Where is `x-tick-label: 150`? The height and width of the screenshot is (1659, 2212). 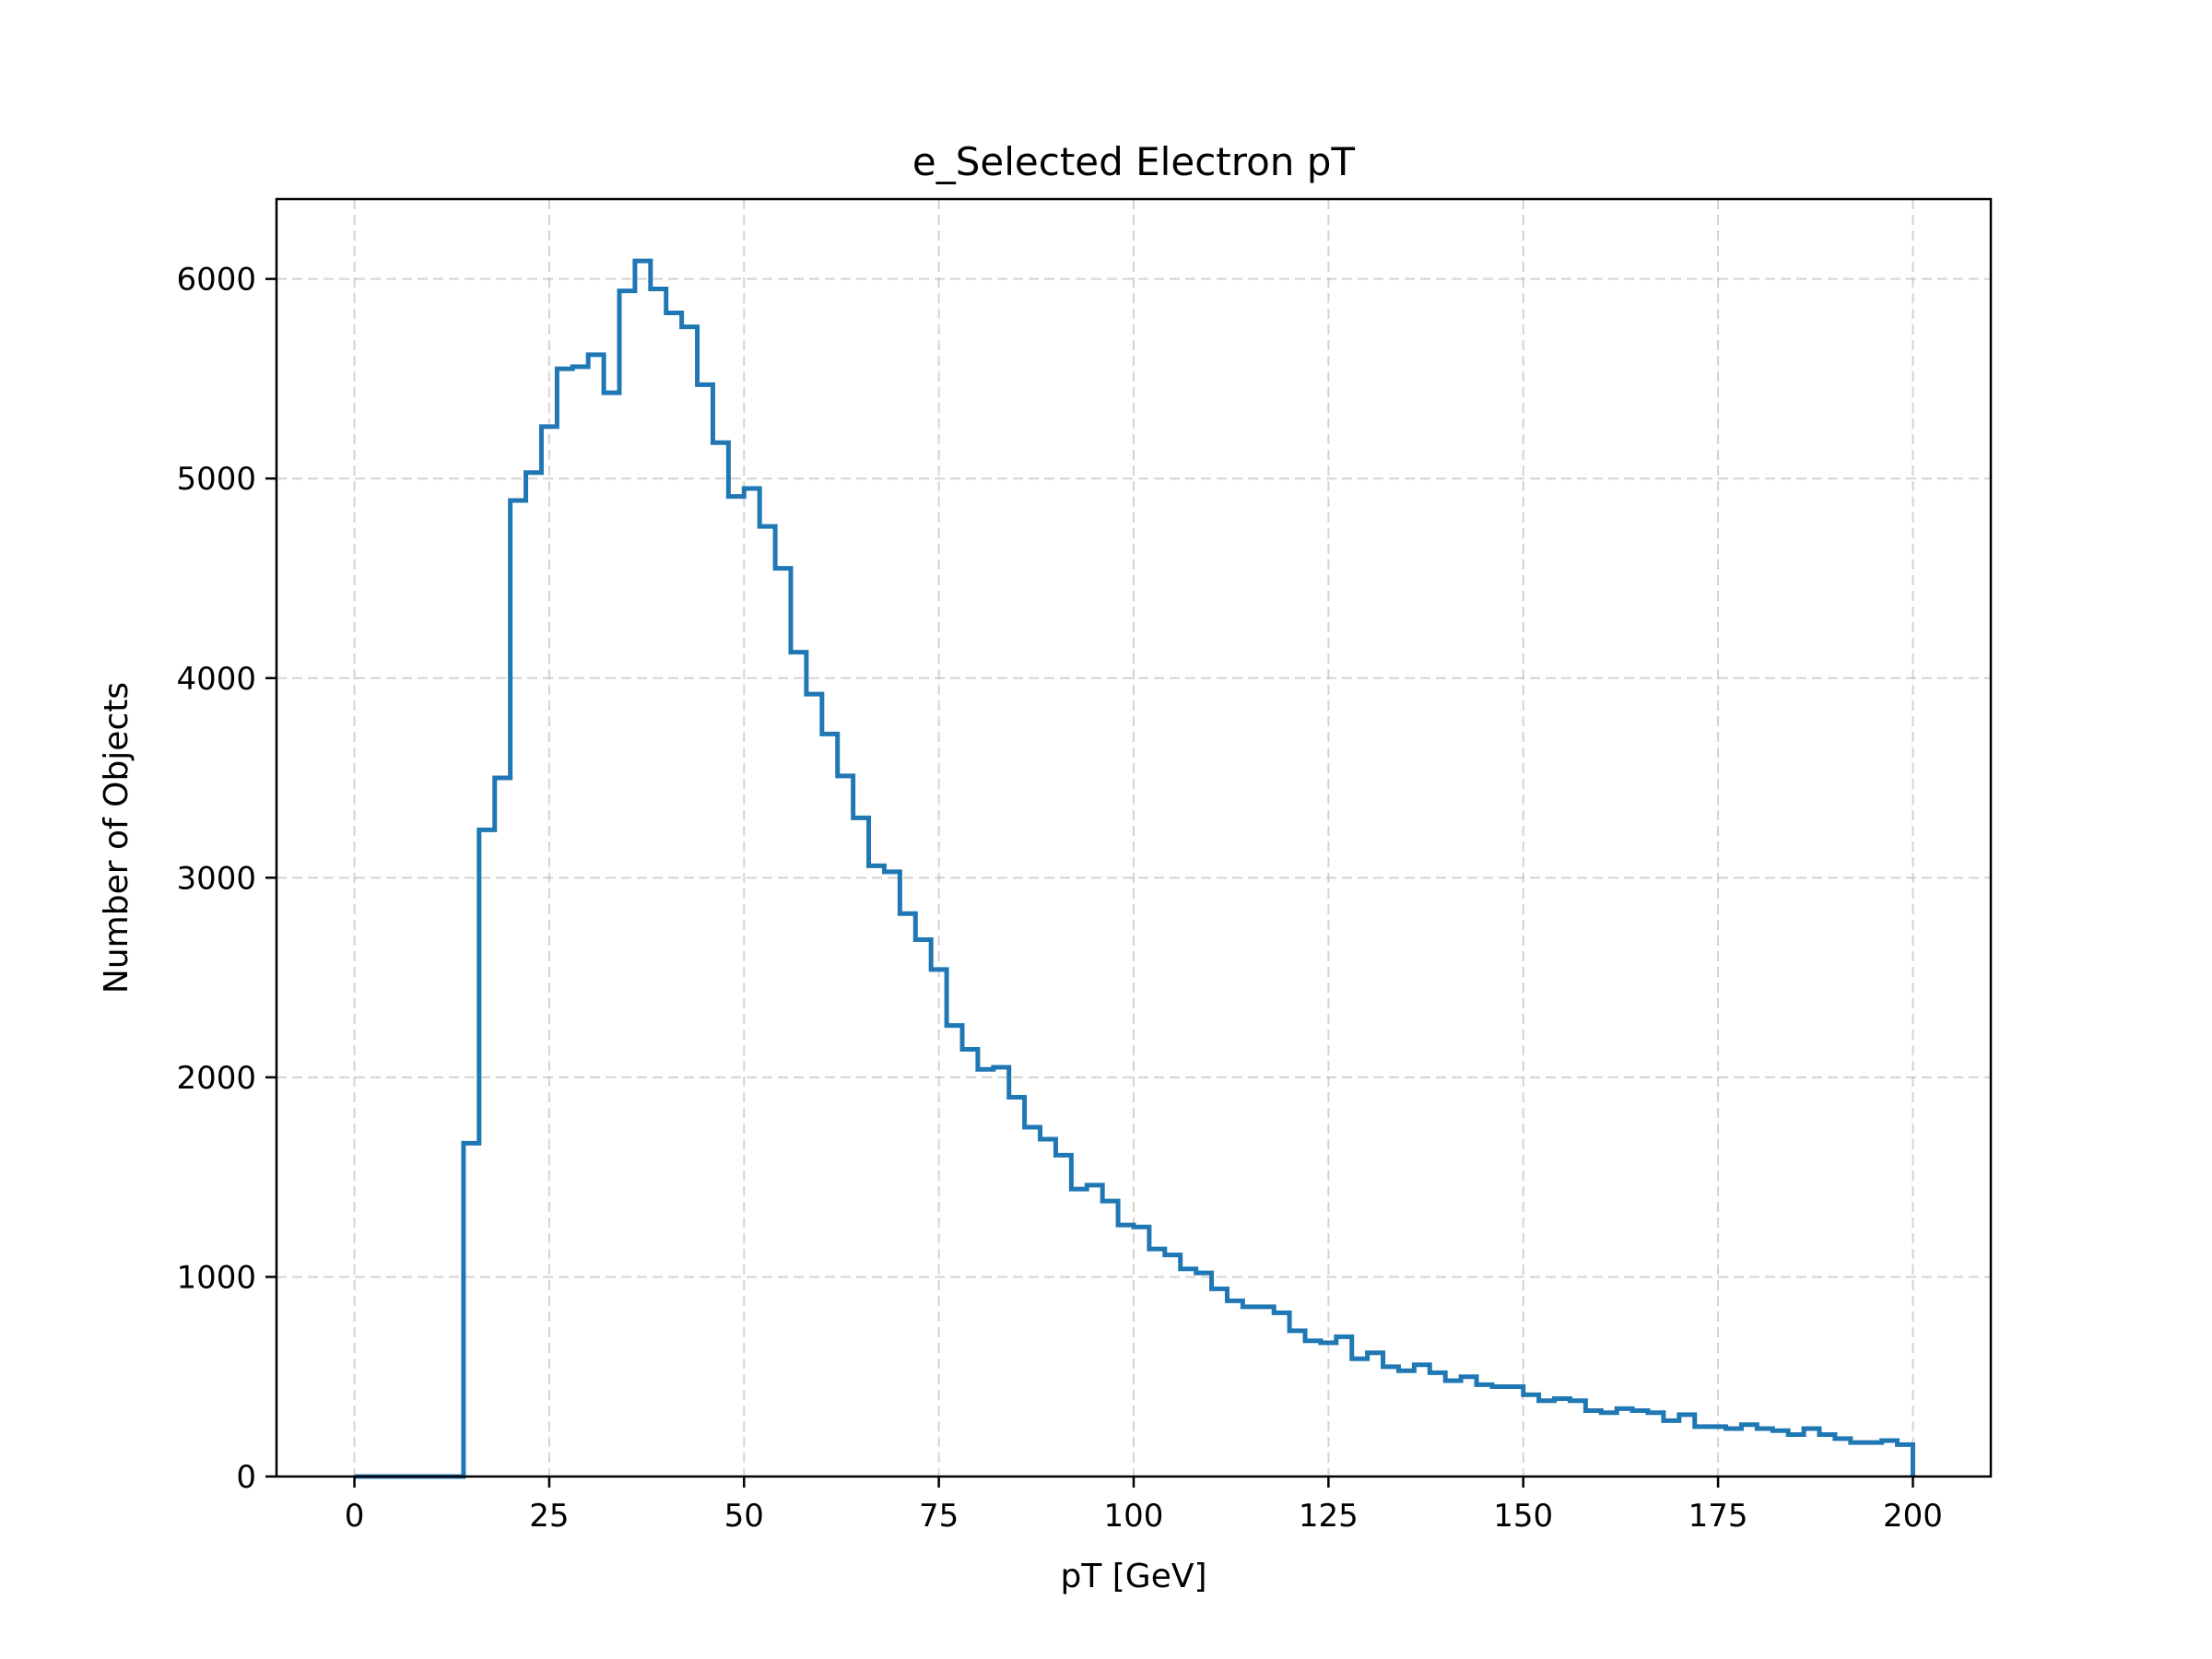 x-tick-label: 150 is located at coordinates (1523, 1516).